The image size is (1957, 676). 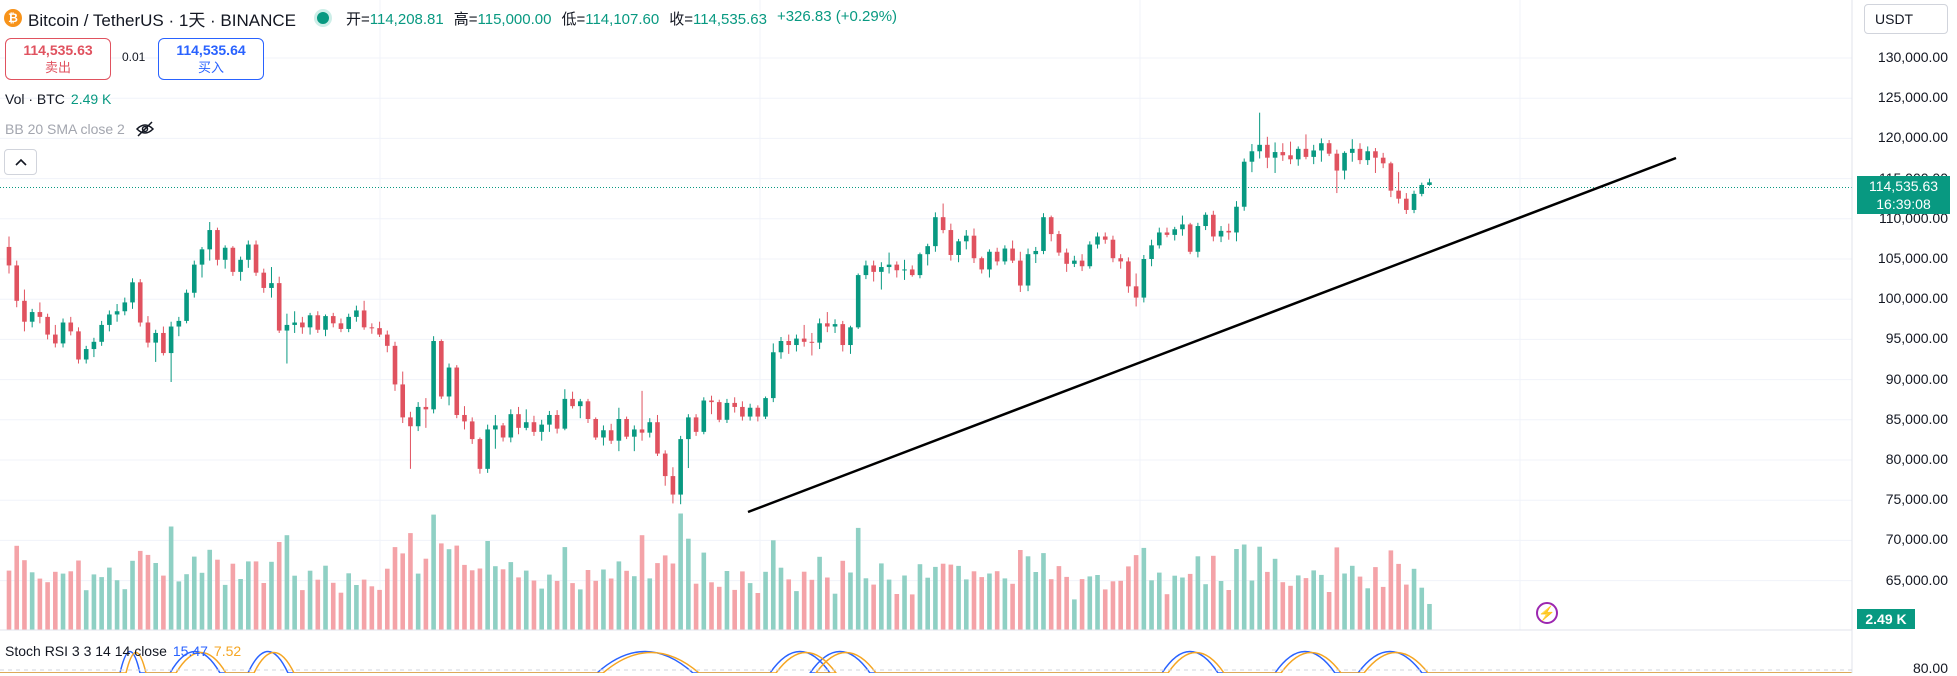 What do you see at coordinates (145, 129) in the screenshot?
I see `eye-off-icon` at bounding box center [145, 129].